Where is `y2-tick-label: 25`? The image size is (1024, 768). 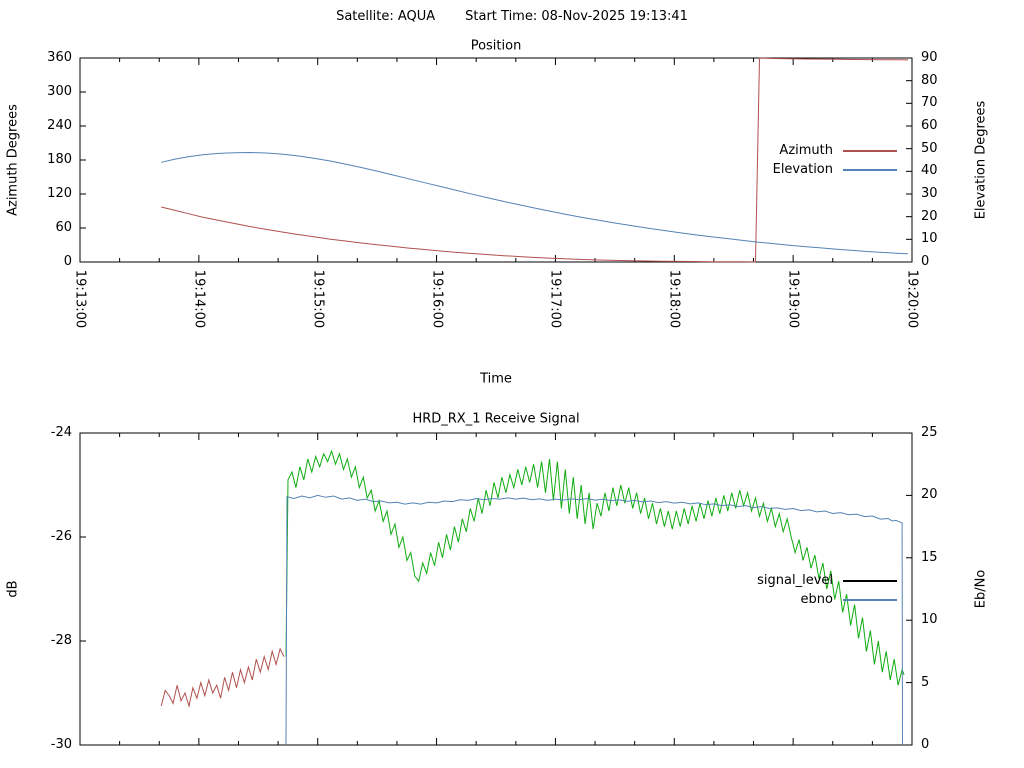 y2-tick-label: 25 is located at coordinates (929, 432).